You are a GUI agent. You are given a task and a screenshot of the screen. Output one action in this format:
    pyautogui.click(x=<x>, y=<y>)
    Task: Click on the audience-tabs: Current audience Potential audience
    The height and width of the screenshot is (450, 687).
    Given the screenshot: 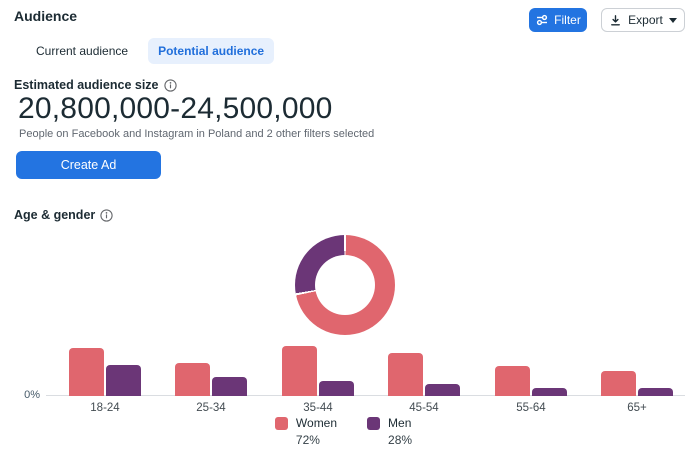 What is the action you would take?
    pyautogui.click(x=150, y=51)
    